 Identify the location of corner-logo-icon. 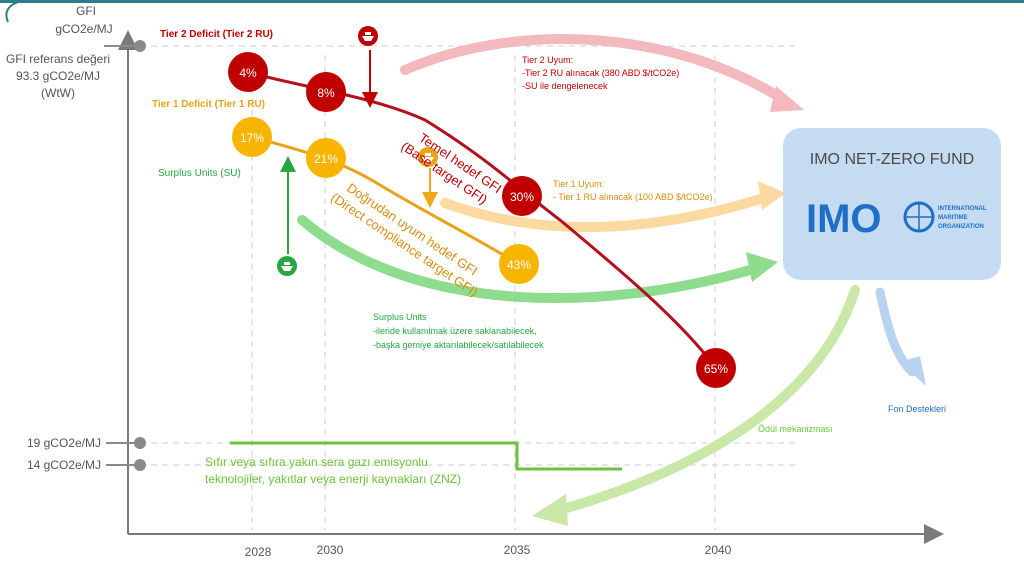
(12, 12).